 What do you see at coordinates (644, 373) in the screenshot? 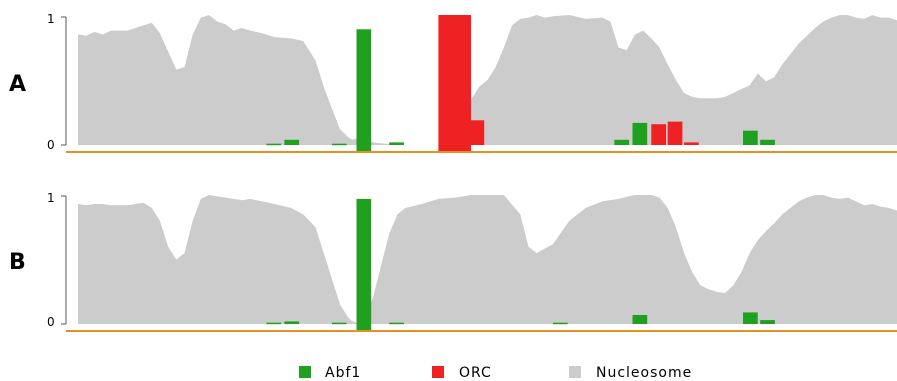
I see `legend-label-nucleosome: Nucleosome` at bounding box center [644, 373].